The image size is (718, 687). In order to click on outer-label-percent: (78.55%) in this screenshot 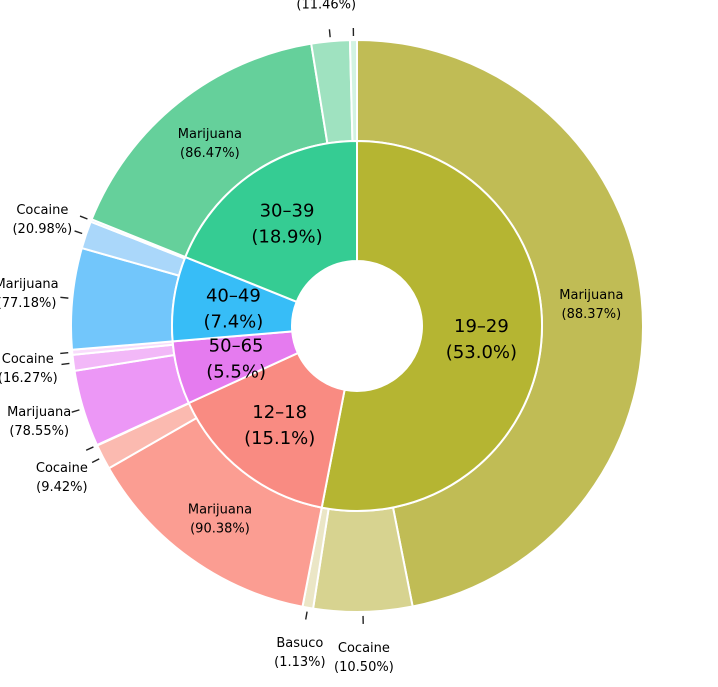, I will do `click(39, 431)`.